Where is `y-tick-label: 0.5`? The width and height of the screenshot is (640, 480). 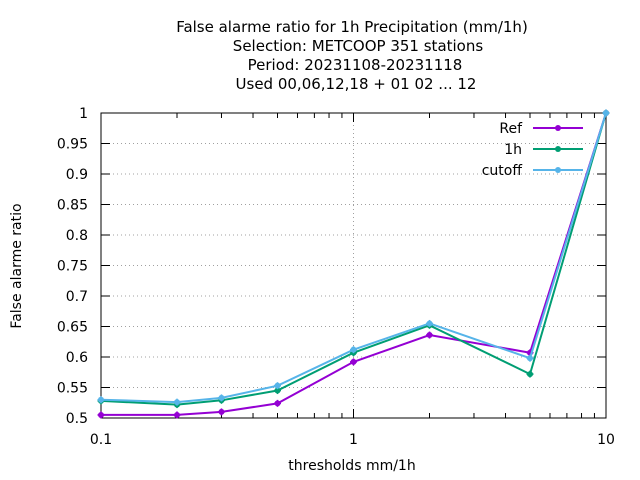 y-tick-label: 0.5 is located at coordinates (77, 419).